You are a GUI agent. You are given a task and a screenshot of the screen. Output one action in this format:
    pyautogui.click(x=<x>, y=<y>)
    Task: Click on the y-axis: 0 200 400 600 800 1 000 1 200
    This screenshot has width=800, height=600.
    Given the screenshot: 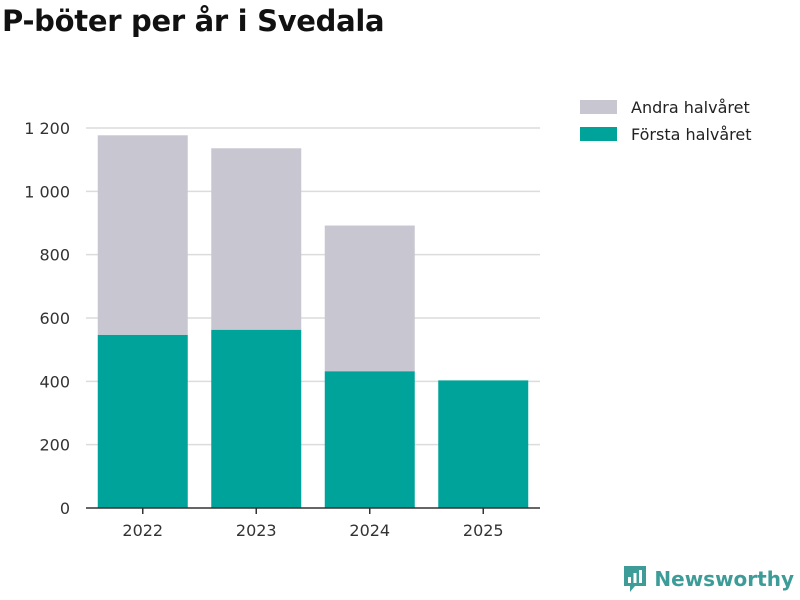 What is the action you would take?
    pyautogui.click(x=47, y=318)
    